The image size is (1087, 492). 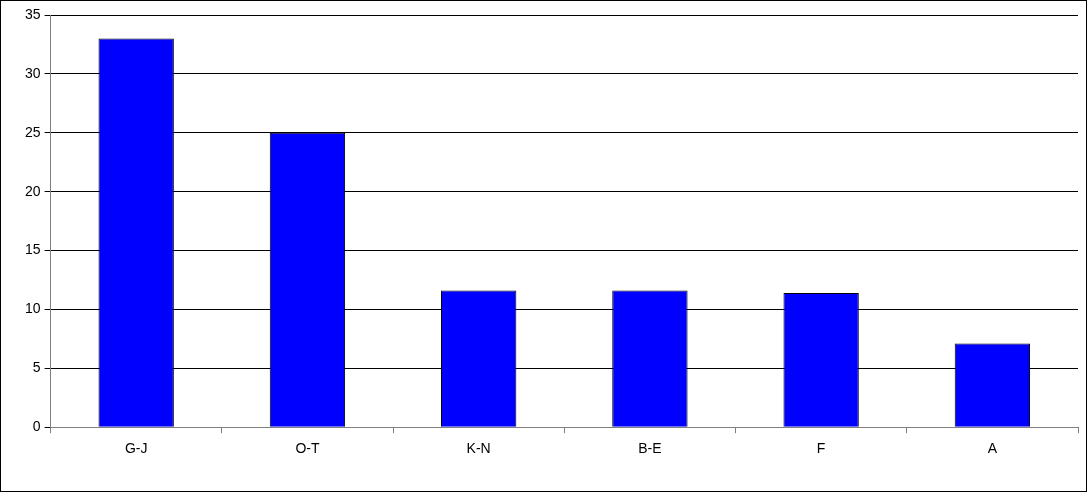 I want to click on y-tick-label: 5, so click(x=36, y=367).